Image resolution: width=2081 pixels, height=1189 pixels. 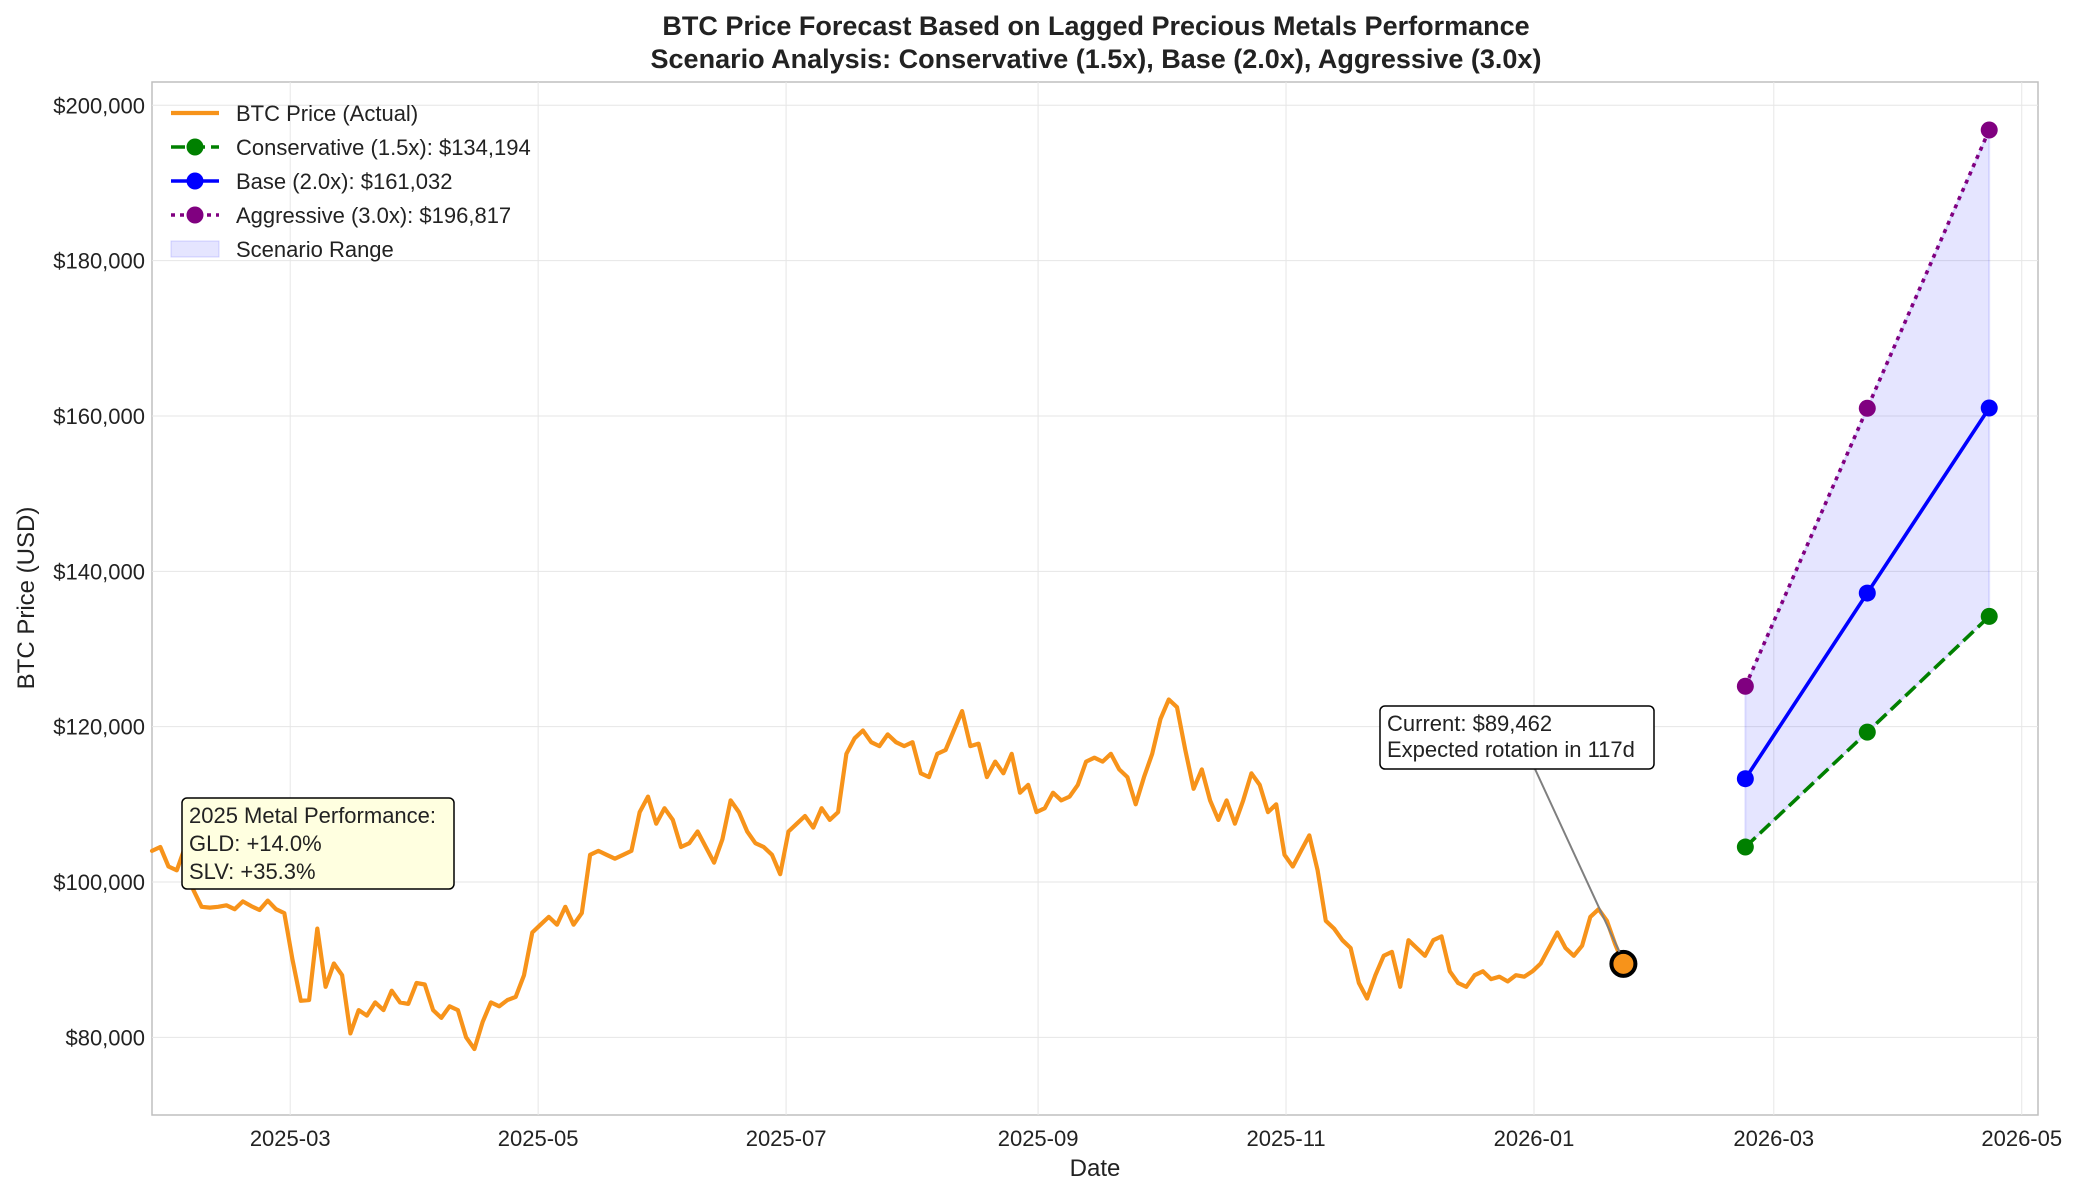 What do you see at coordinates (786, 1138) in the screenshot?
I see `x-tick-label: 2025-07` at bounding box center [786, 1138].